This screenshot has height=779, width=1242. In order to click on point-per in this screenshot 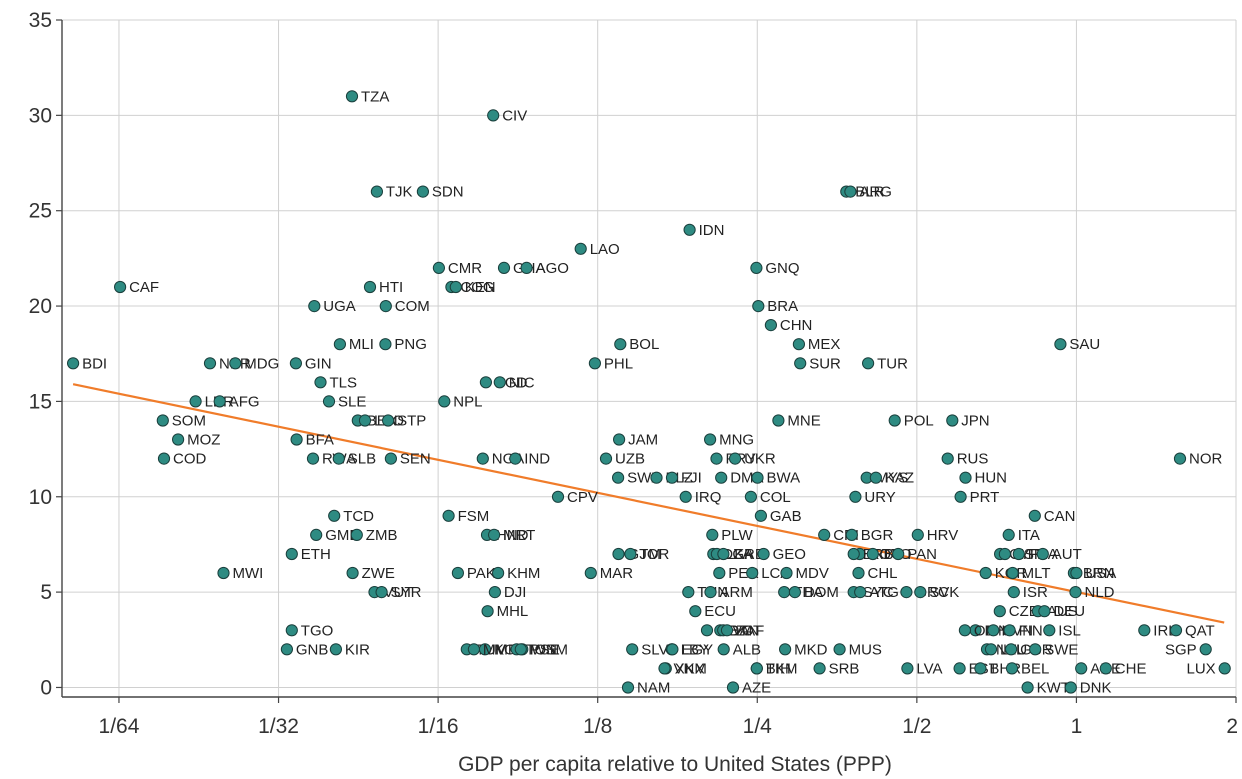, I will do `click(719, 573)`.